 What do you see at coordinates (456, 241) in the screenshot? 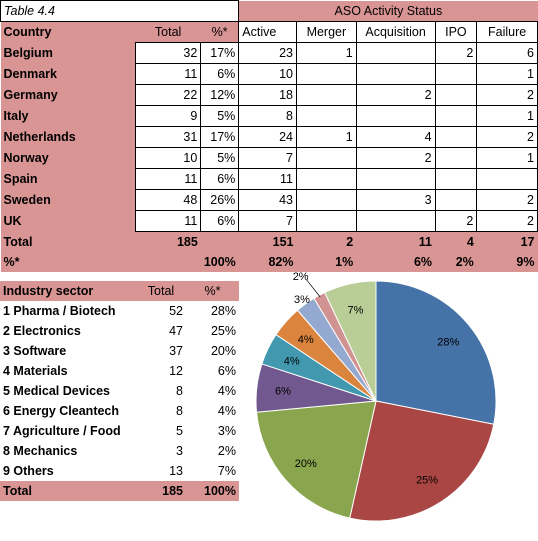
I see `total-cell: 4` at bounding box center [456, 241].